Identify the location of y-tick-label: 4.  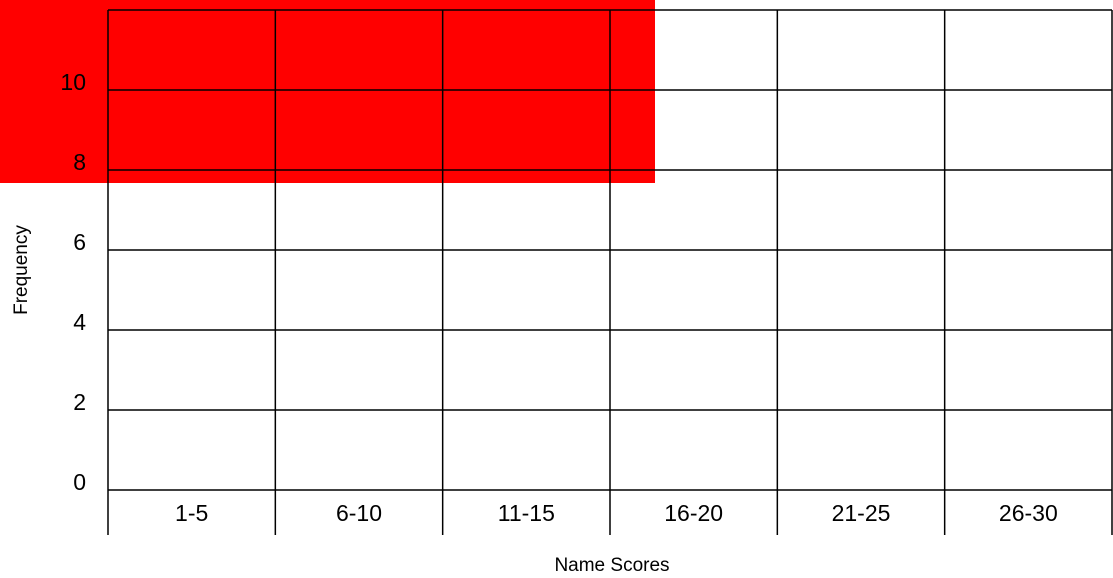
(79, 322).